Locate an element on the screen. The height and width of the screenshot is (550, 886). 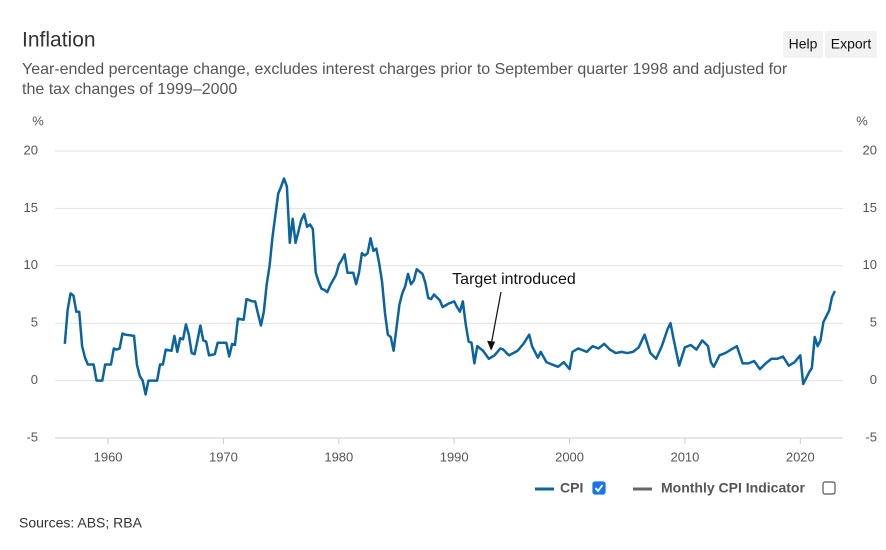
legend-label: Monthly CPI Indicator is located at coordinates (733, 488).